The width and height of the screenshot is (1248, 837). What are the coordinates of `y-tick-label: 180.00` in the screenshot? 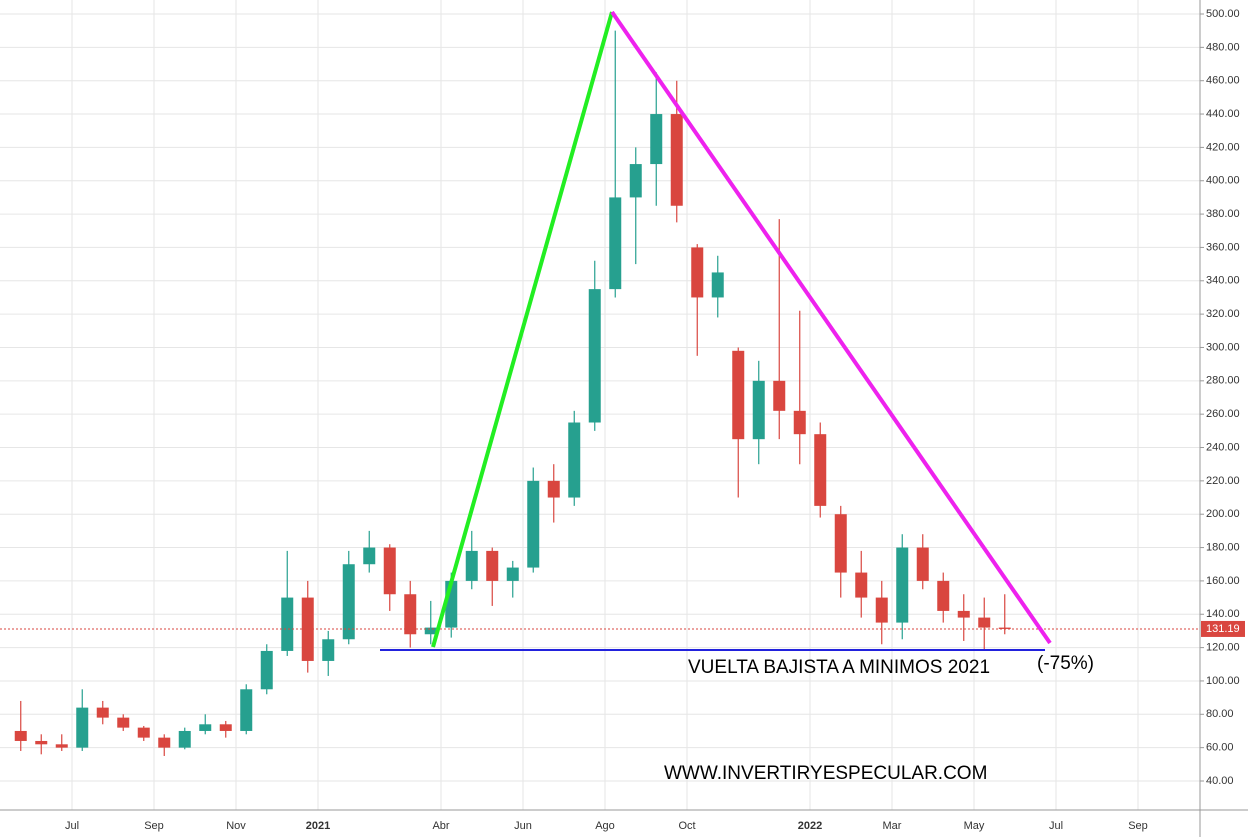 It's located at (1223, 547).